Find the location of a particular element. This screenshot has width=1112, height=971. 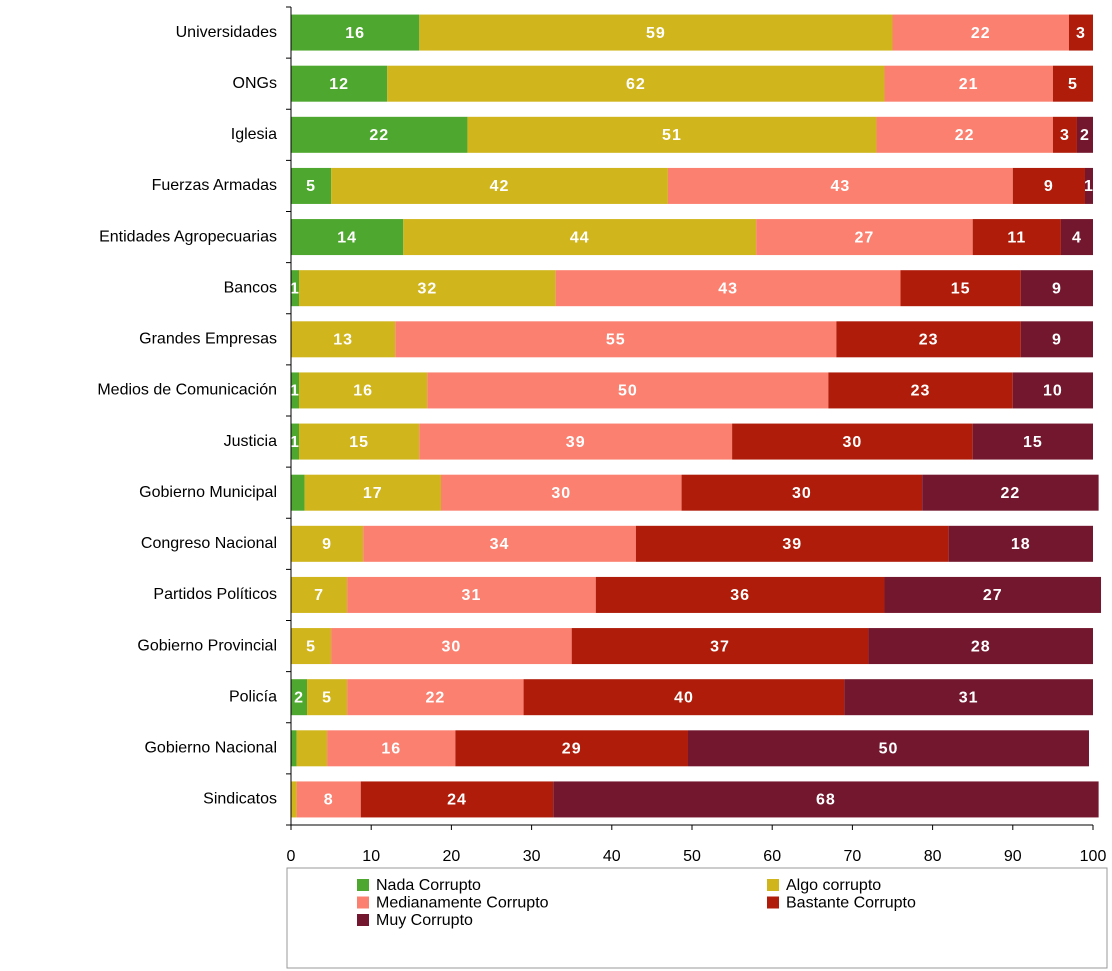

data-label: 27 is located at coordinates (865, 237).